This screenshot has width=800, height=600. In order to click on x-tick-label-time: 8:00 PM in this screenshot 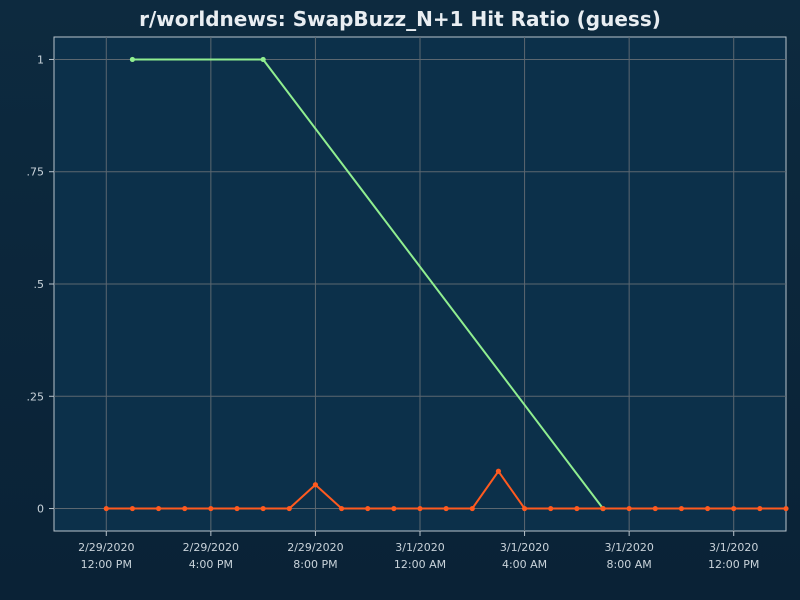, I will do `click(315, 564)`.